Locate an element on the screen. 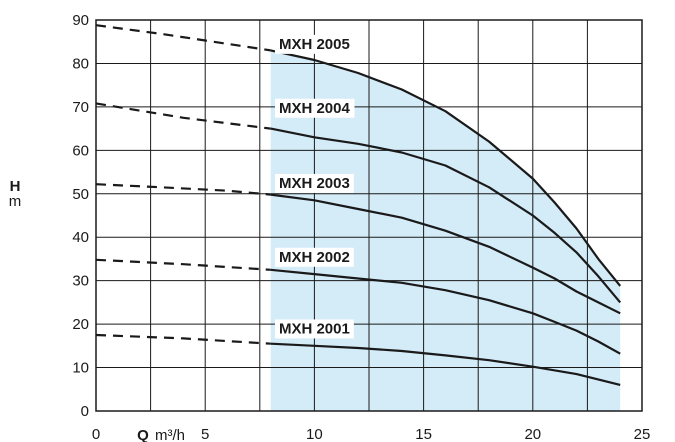 Image resolution: width=675 pixels, height=442 pixels. curve-label-bg-mxh-2005 is located at coordinates (314, 44).